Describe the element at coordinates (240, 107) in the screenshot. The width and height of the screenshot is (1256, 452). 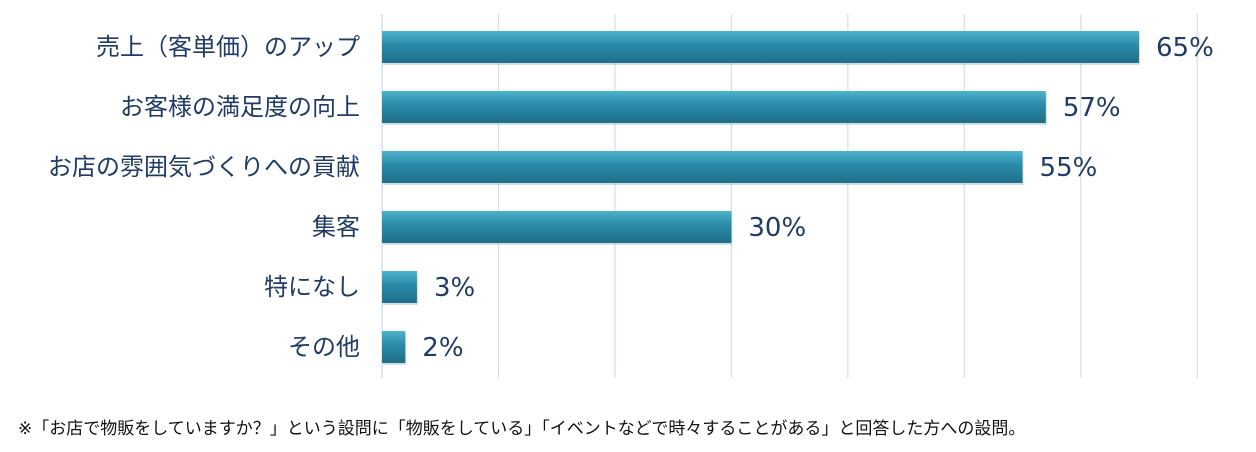
I see `category-label: お客様の満足度の向上` at that location.